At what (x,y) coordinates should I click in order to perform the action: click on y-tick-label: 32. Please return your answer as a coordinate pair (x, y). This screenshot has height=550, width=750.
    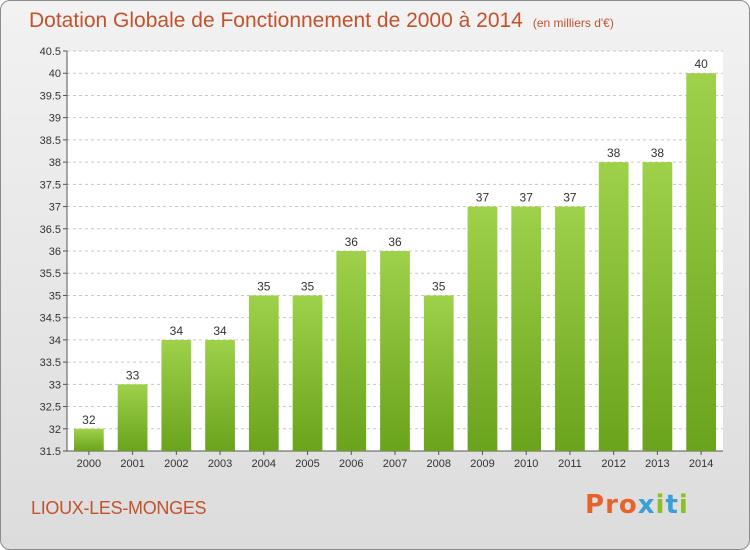
    Looking at the image, I should click on (55, 430).